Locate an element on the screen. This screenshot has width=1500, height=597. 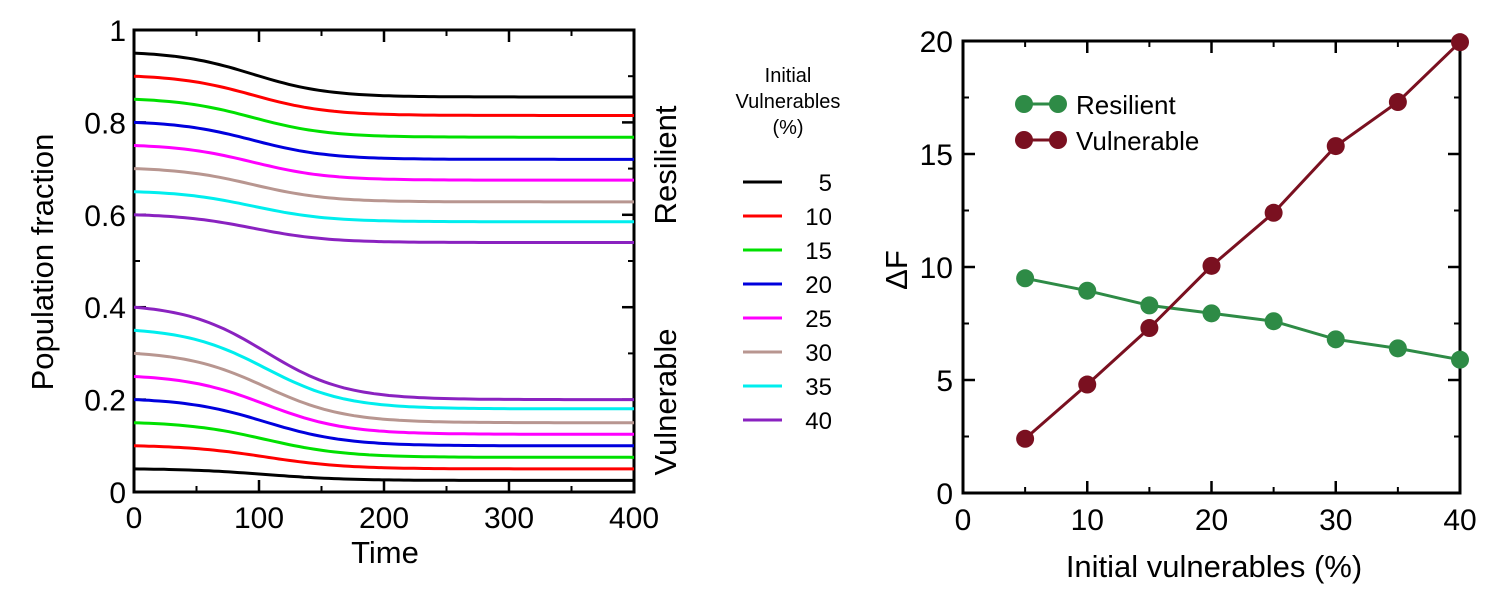
legend-label-5: 5 is located at coordinates (825, 183).